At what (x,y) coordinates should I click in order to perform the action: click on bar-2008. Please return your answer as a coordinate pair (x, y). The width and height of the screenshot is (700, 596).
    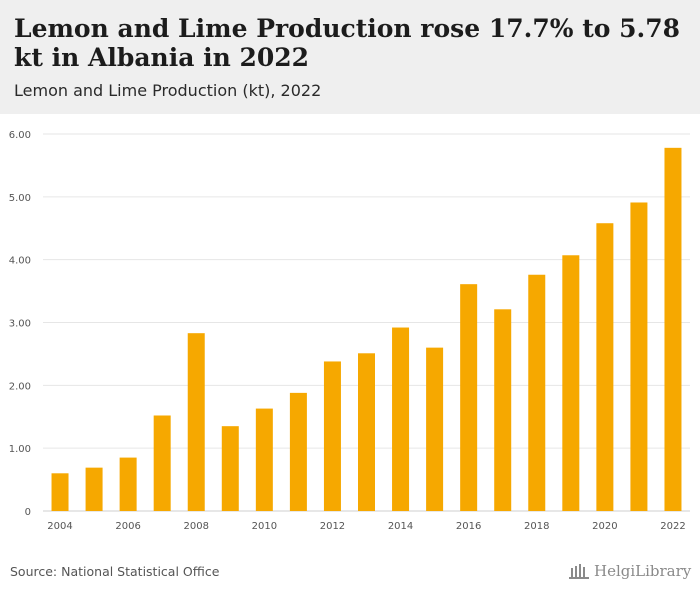
    Looking at the image, I should click on (196, 422).